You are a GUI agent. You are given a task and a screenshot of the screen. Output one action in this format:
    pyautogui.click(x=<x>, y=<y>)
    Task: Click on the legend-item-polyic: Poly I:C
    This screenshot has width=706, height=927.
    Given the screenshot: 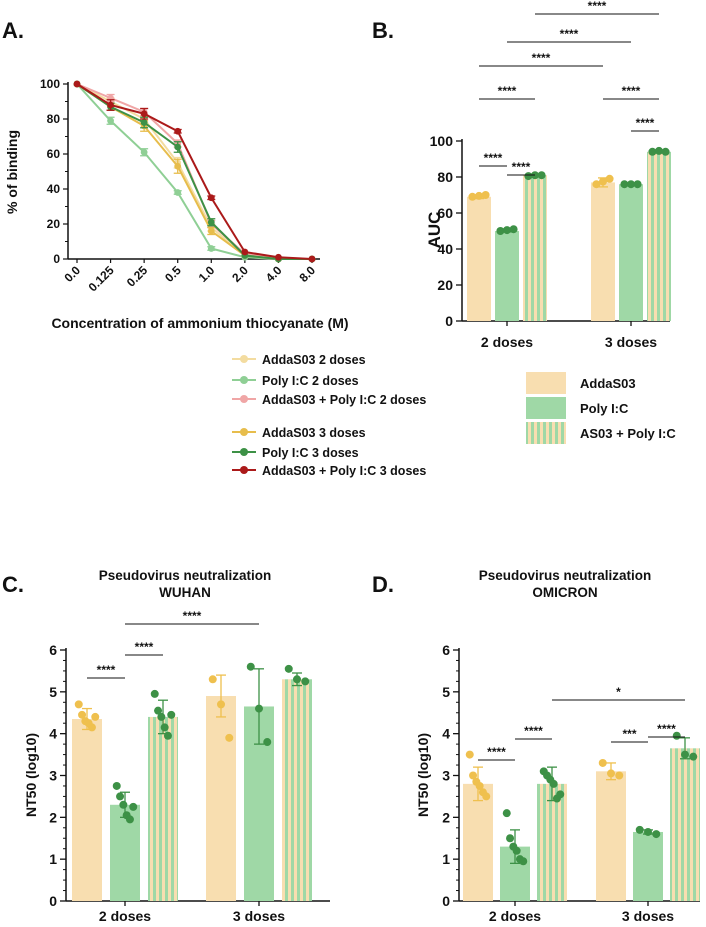 What is the action you would take?
    pyautogui.click(x=577, y=408)
    